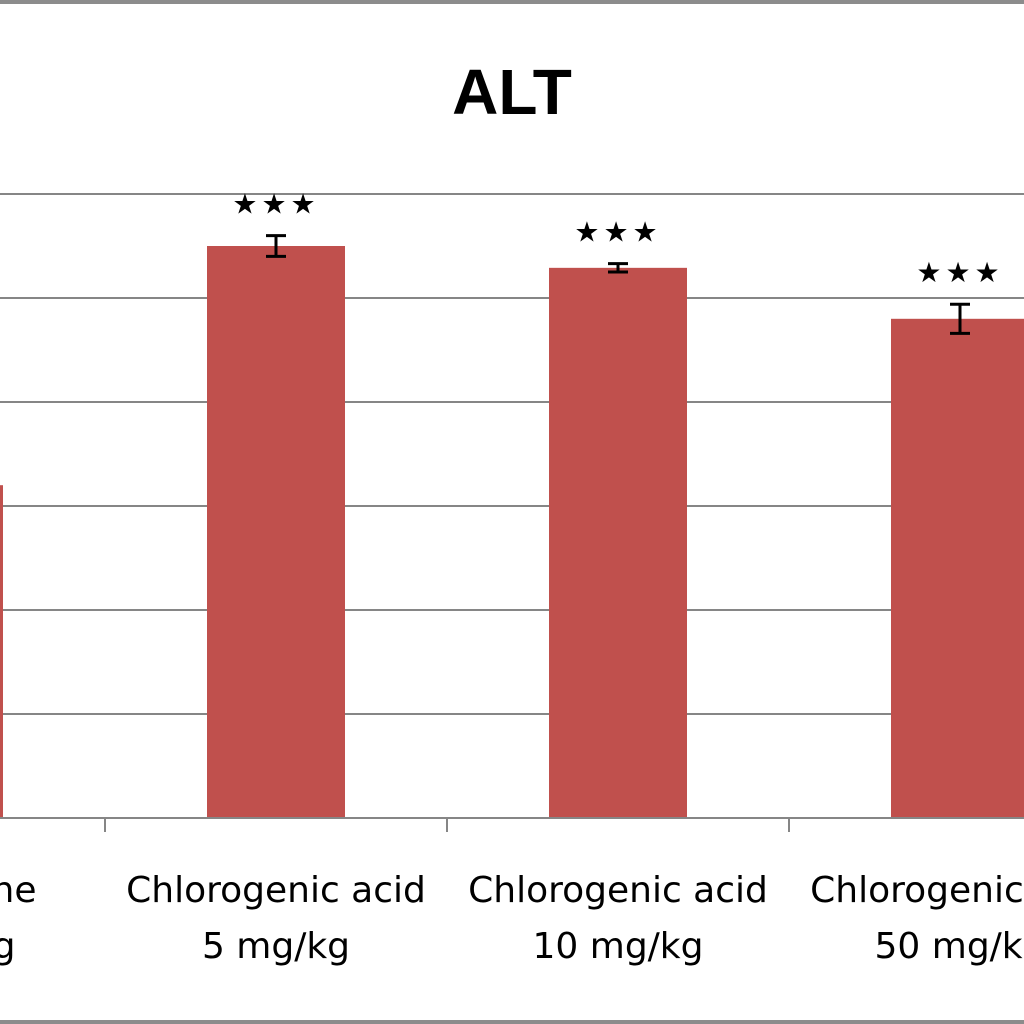  Describe the element at coordinates (512, 824) in the screenshot. I see `x-axis` at that location.